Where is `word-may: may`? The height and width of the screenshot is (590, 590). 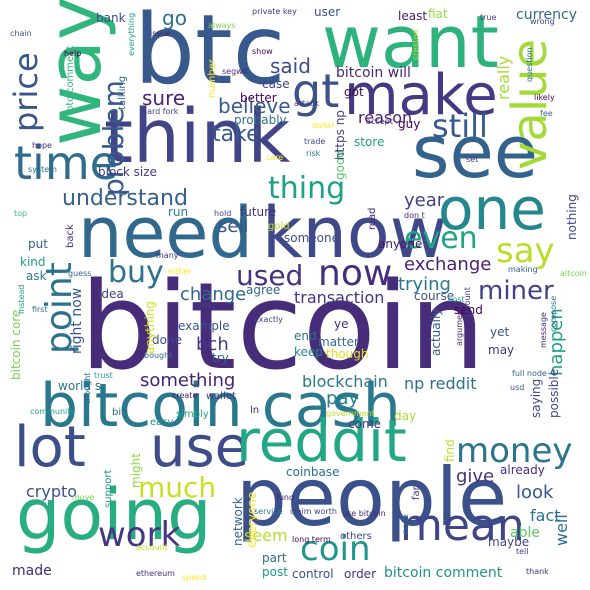 word-may: may is located at coordinates (501, 350).